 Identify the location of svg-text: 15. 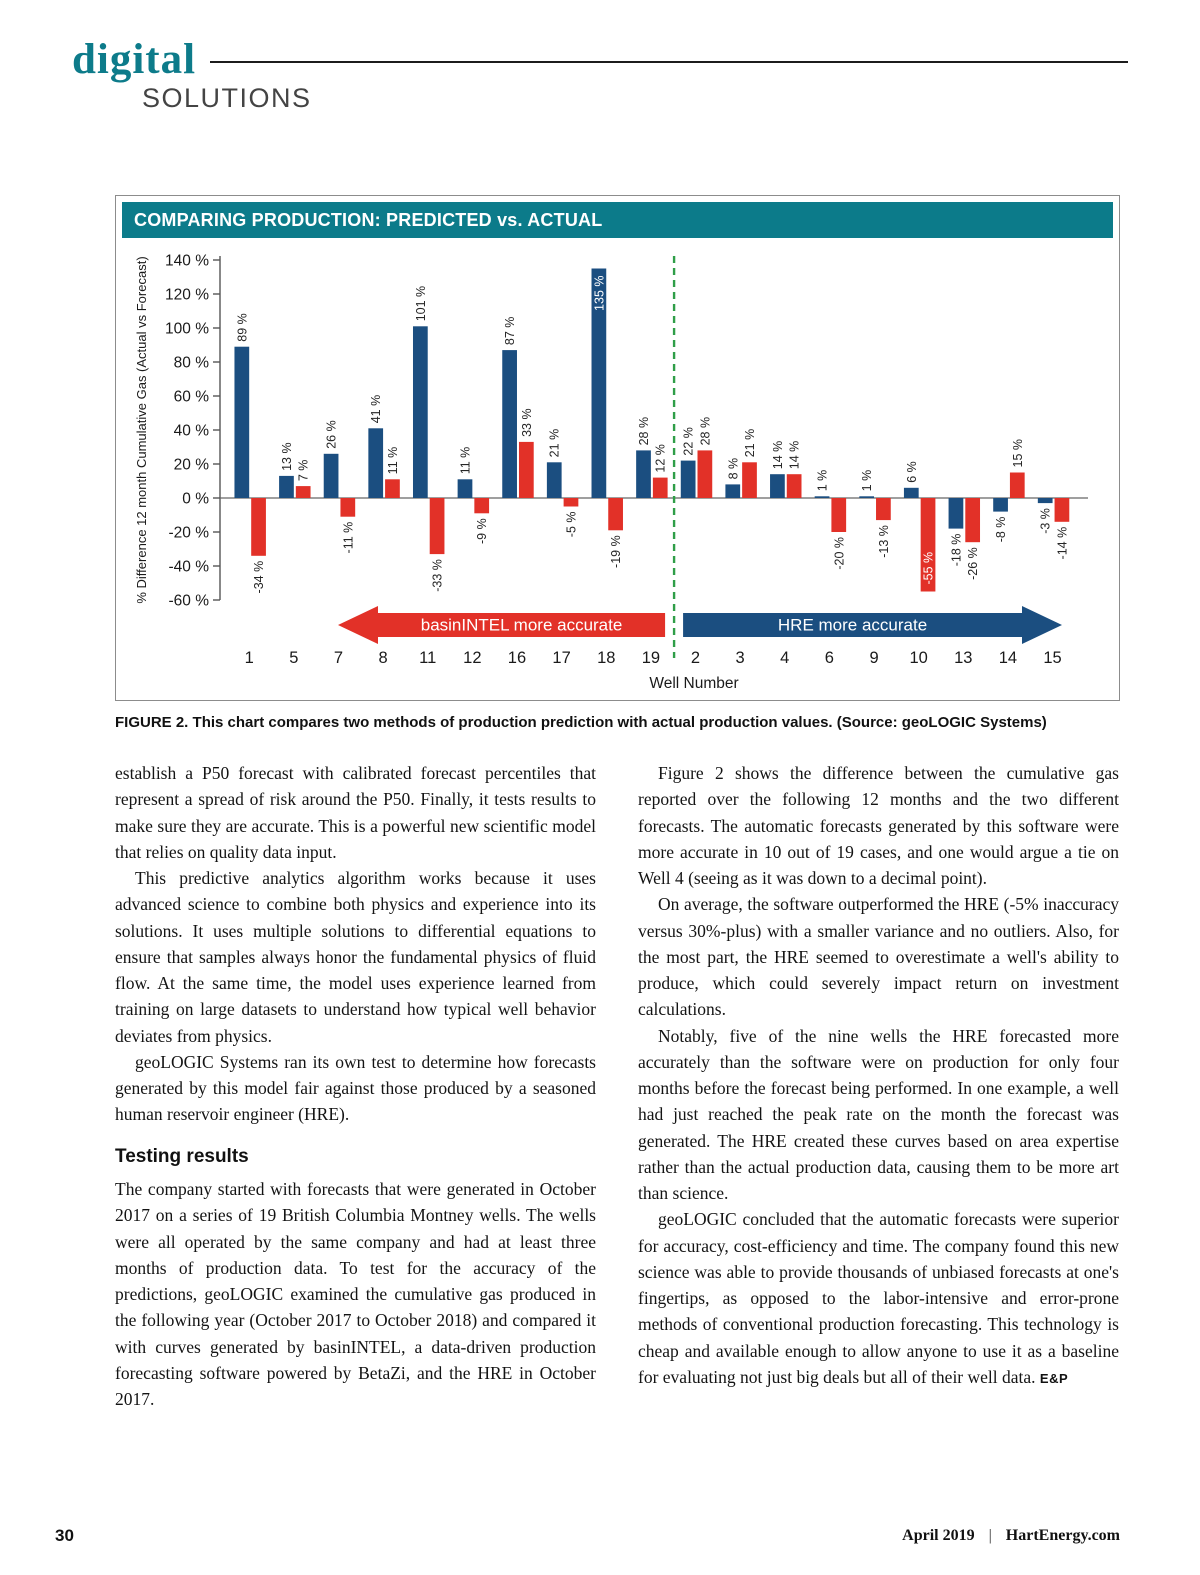
(1052, 658).